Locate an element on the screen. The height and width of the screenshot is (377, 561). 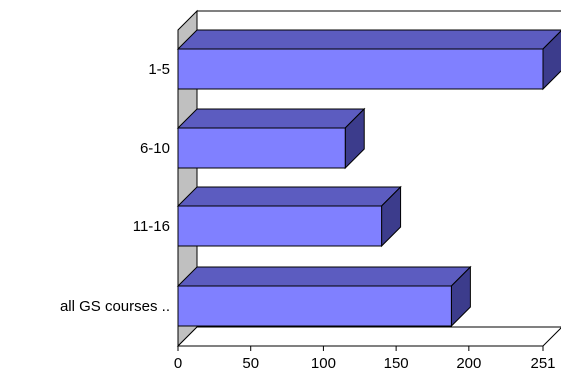
x-tick-label: 200 is located at coordinates (468, 363).